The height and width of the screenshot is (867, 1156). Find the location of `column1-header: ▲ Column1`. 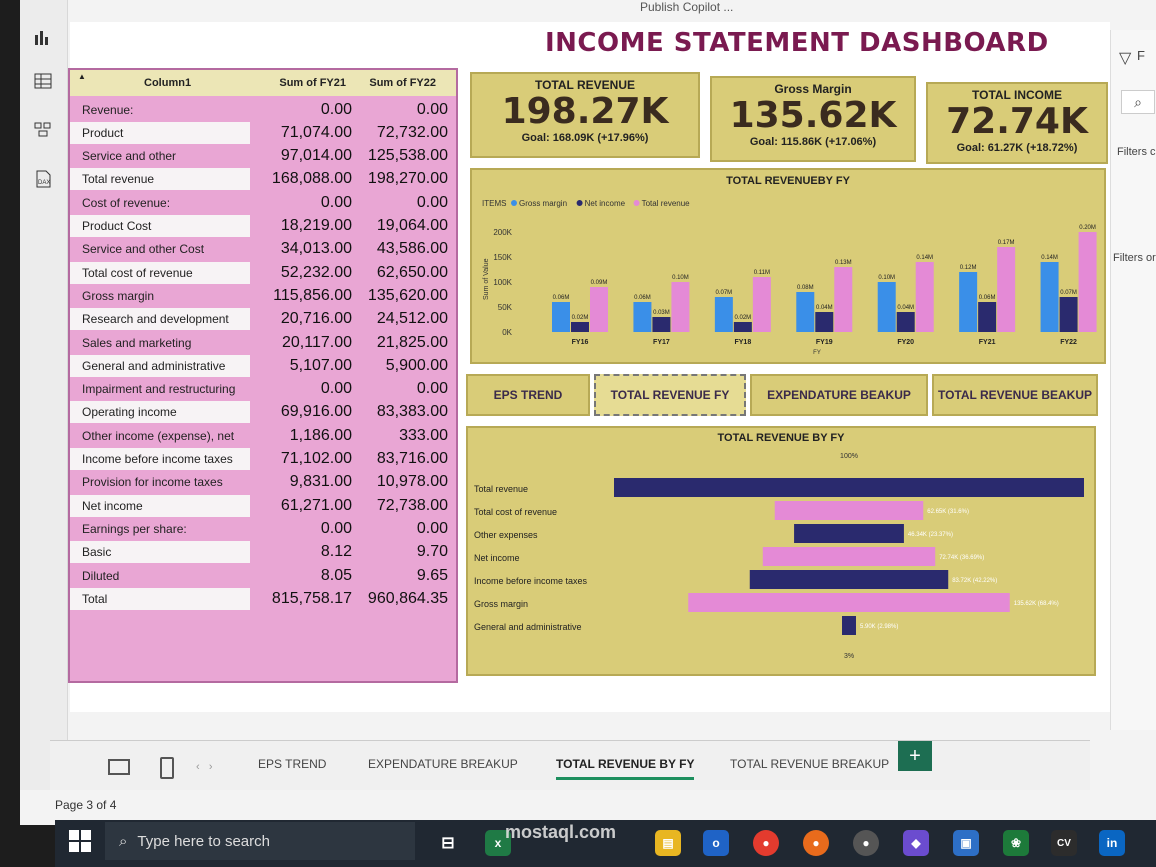

column1-header: ▲ Column1 is located at coordinates (160, 83).